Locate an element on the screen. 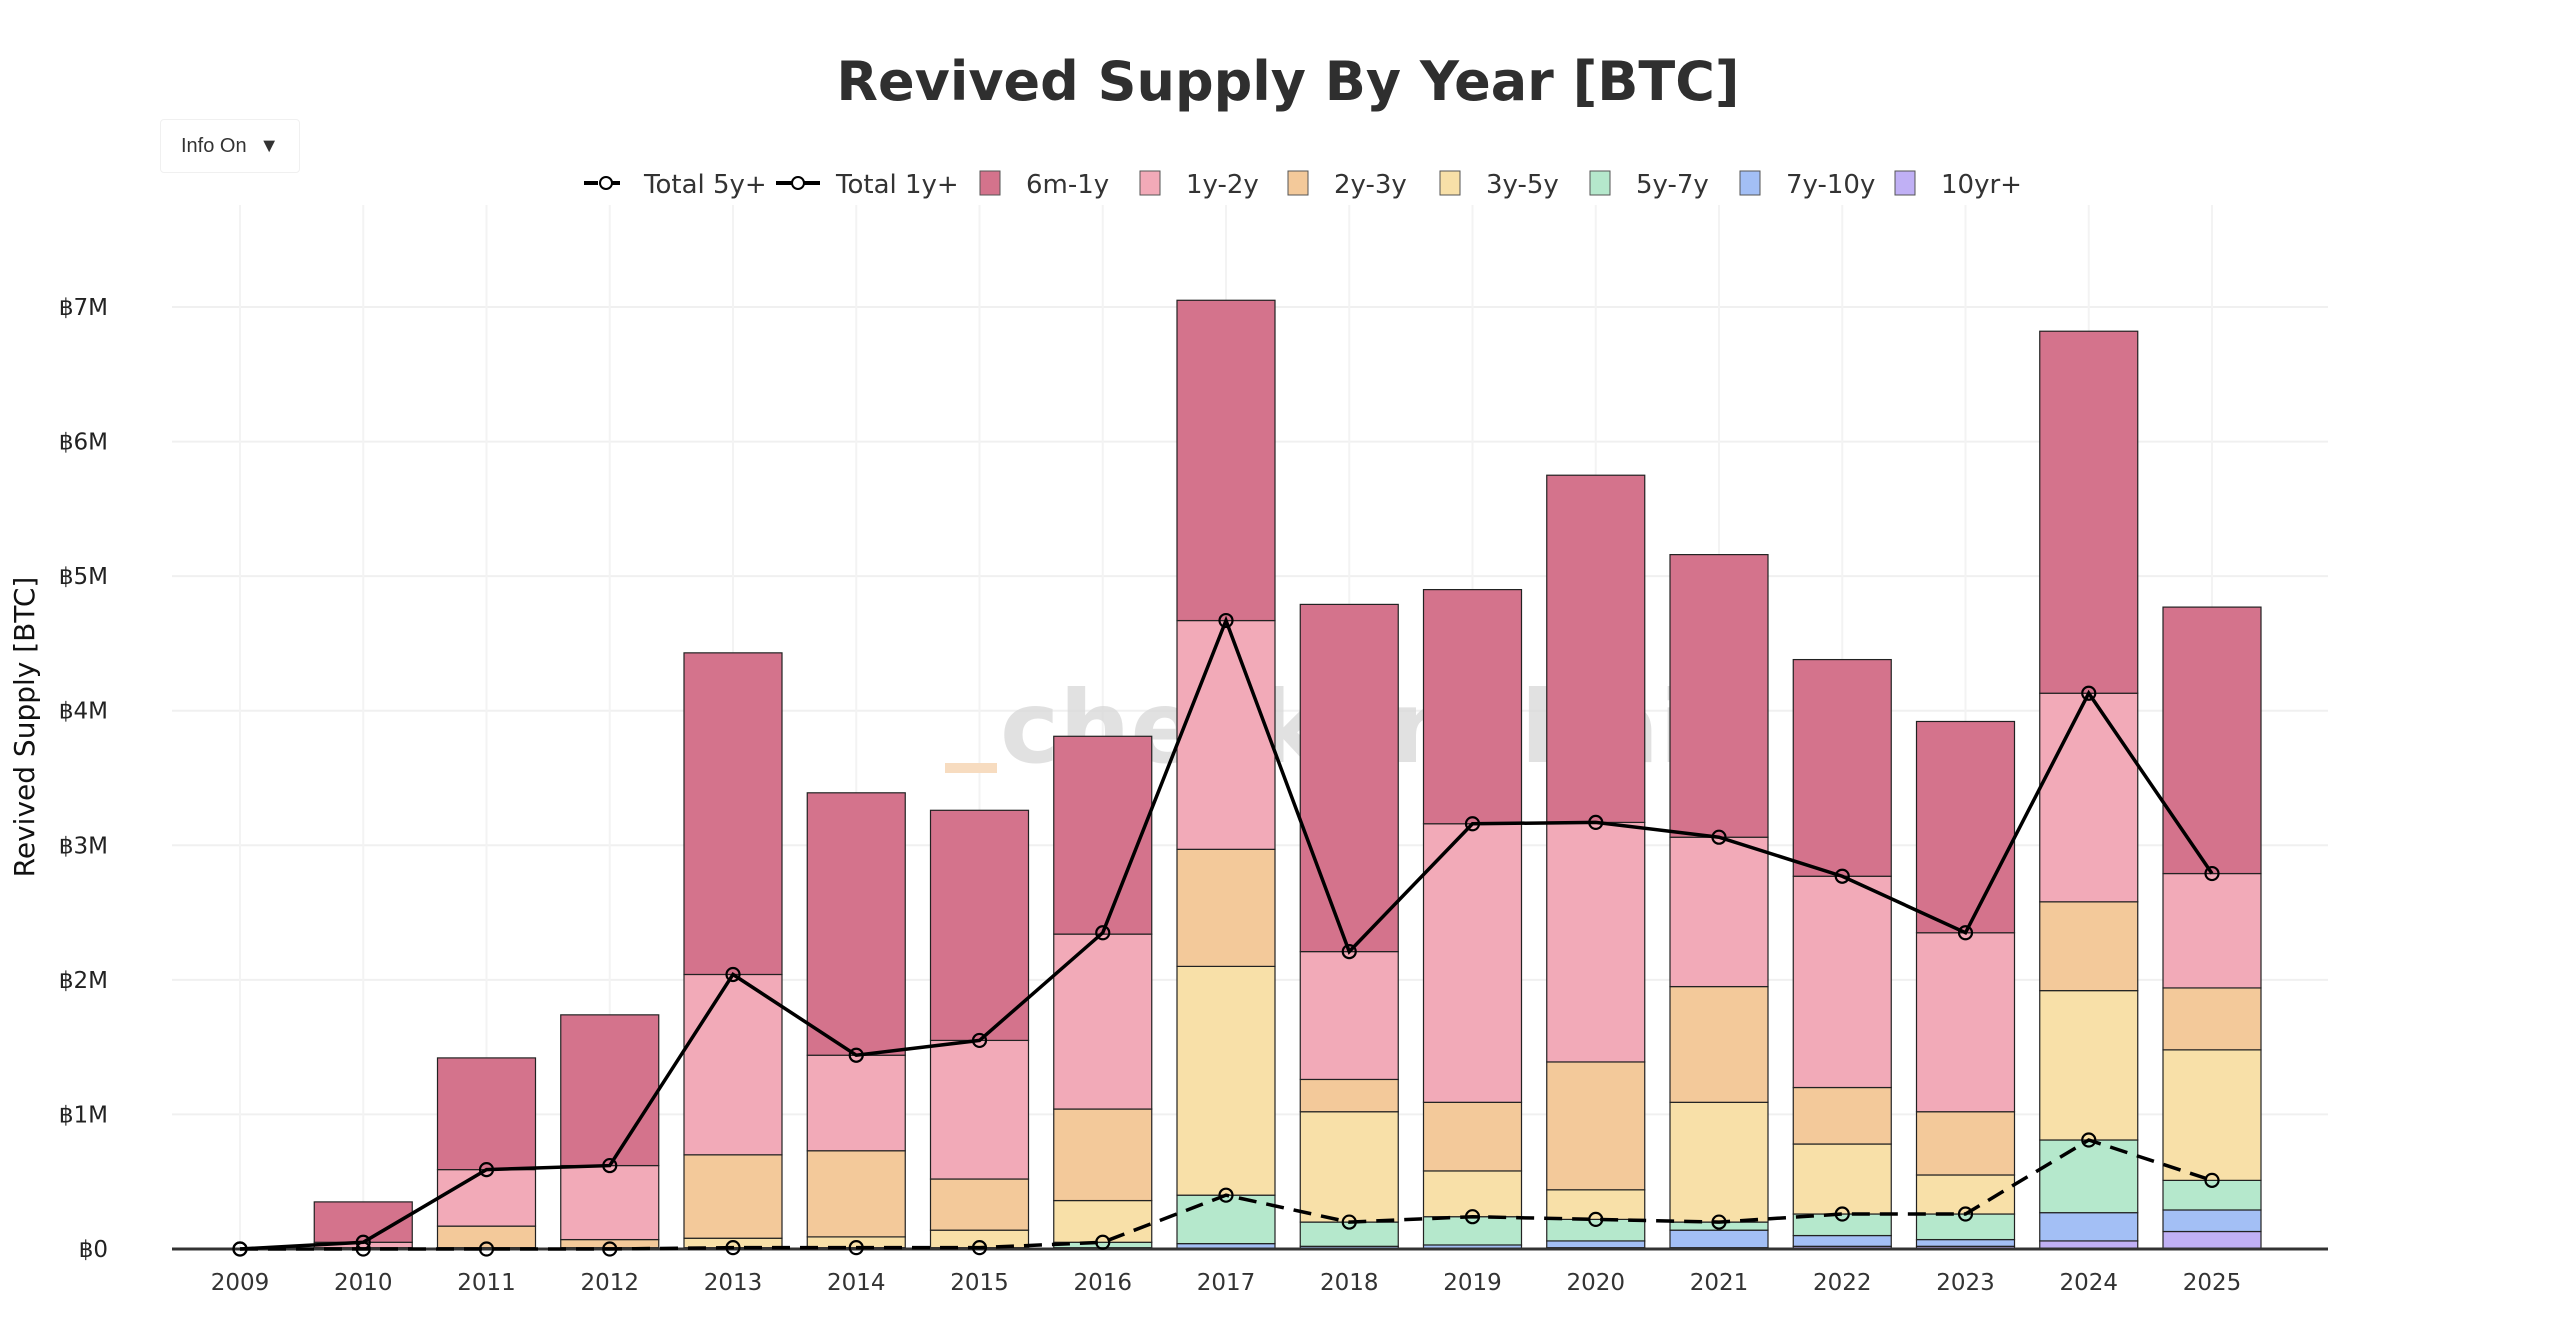 This screenshot has height=1344, width=2560. line-total-5y- is located at coordinates (1226, 1194).